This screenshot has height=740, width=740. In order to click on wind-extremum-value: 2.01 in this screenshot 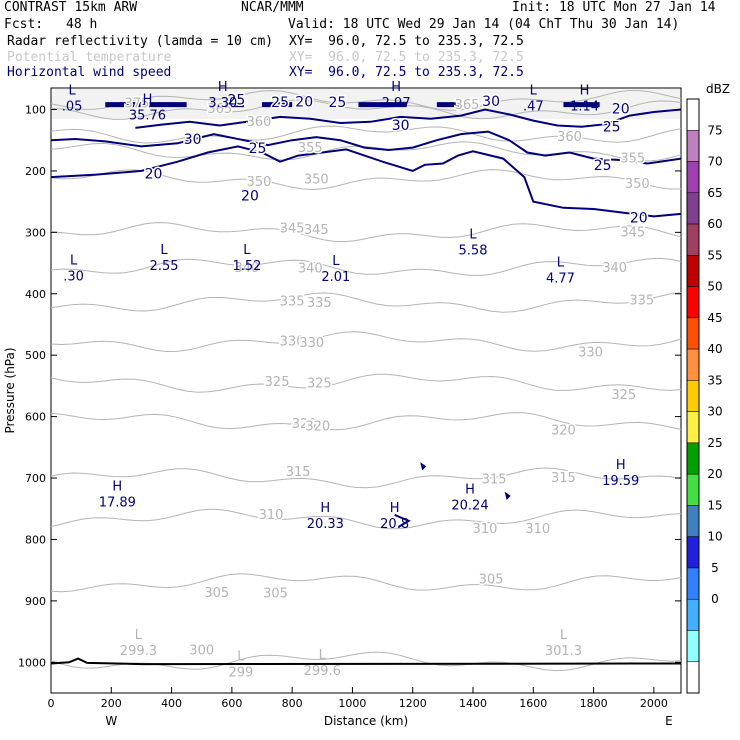, I will do `click(335, 277)`.